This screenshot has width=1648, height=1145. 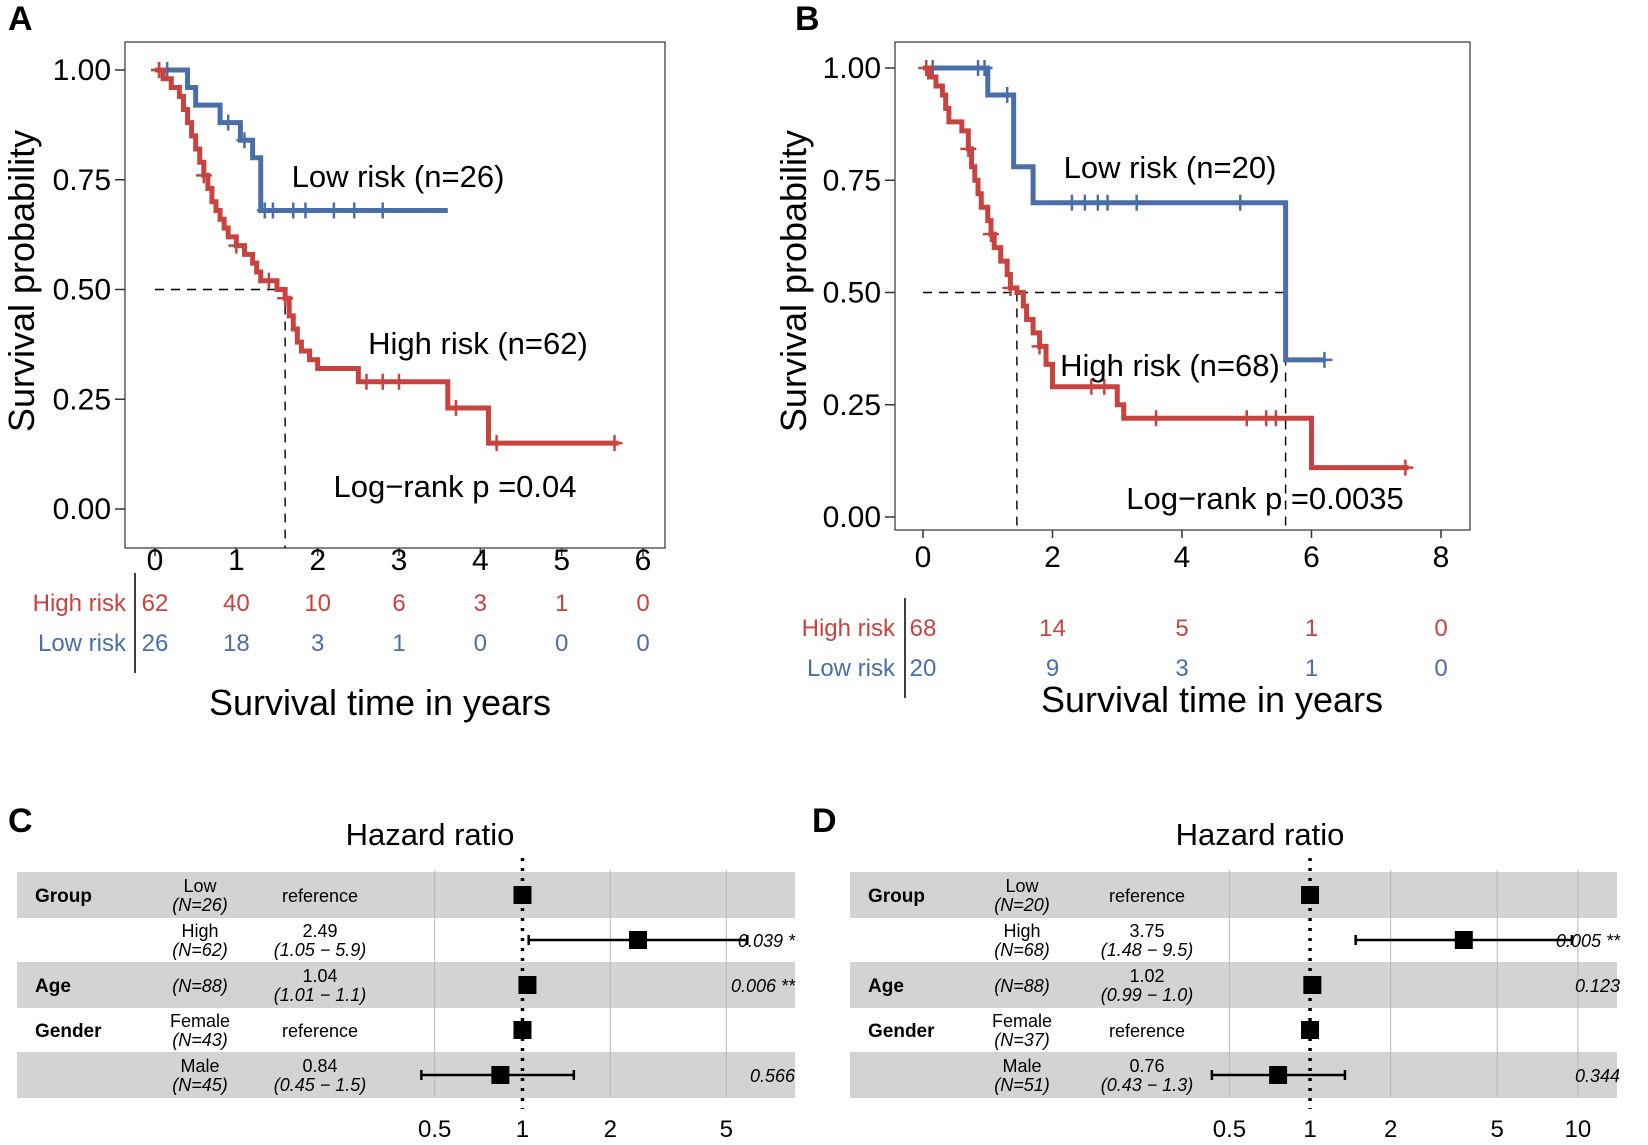 What do you see at coordinates (21, 281) in the screenshot?
I see `y-axis-label: Survival probability` at bounding box center [21, 281].